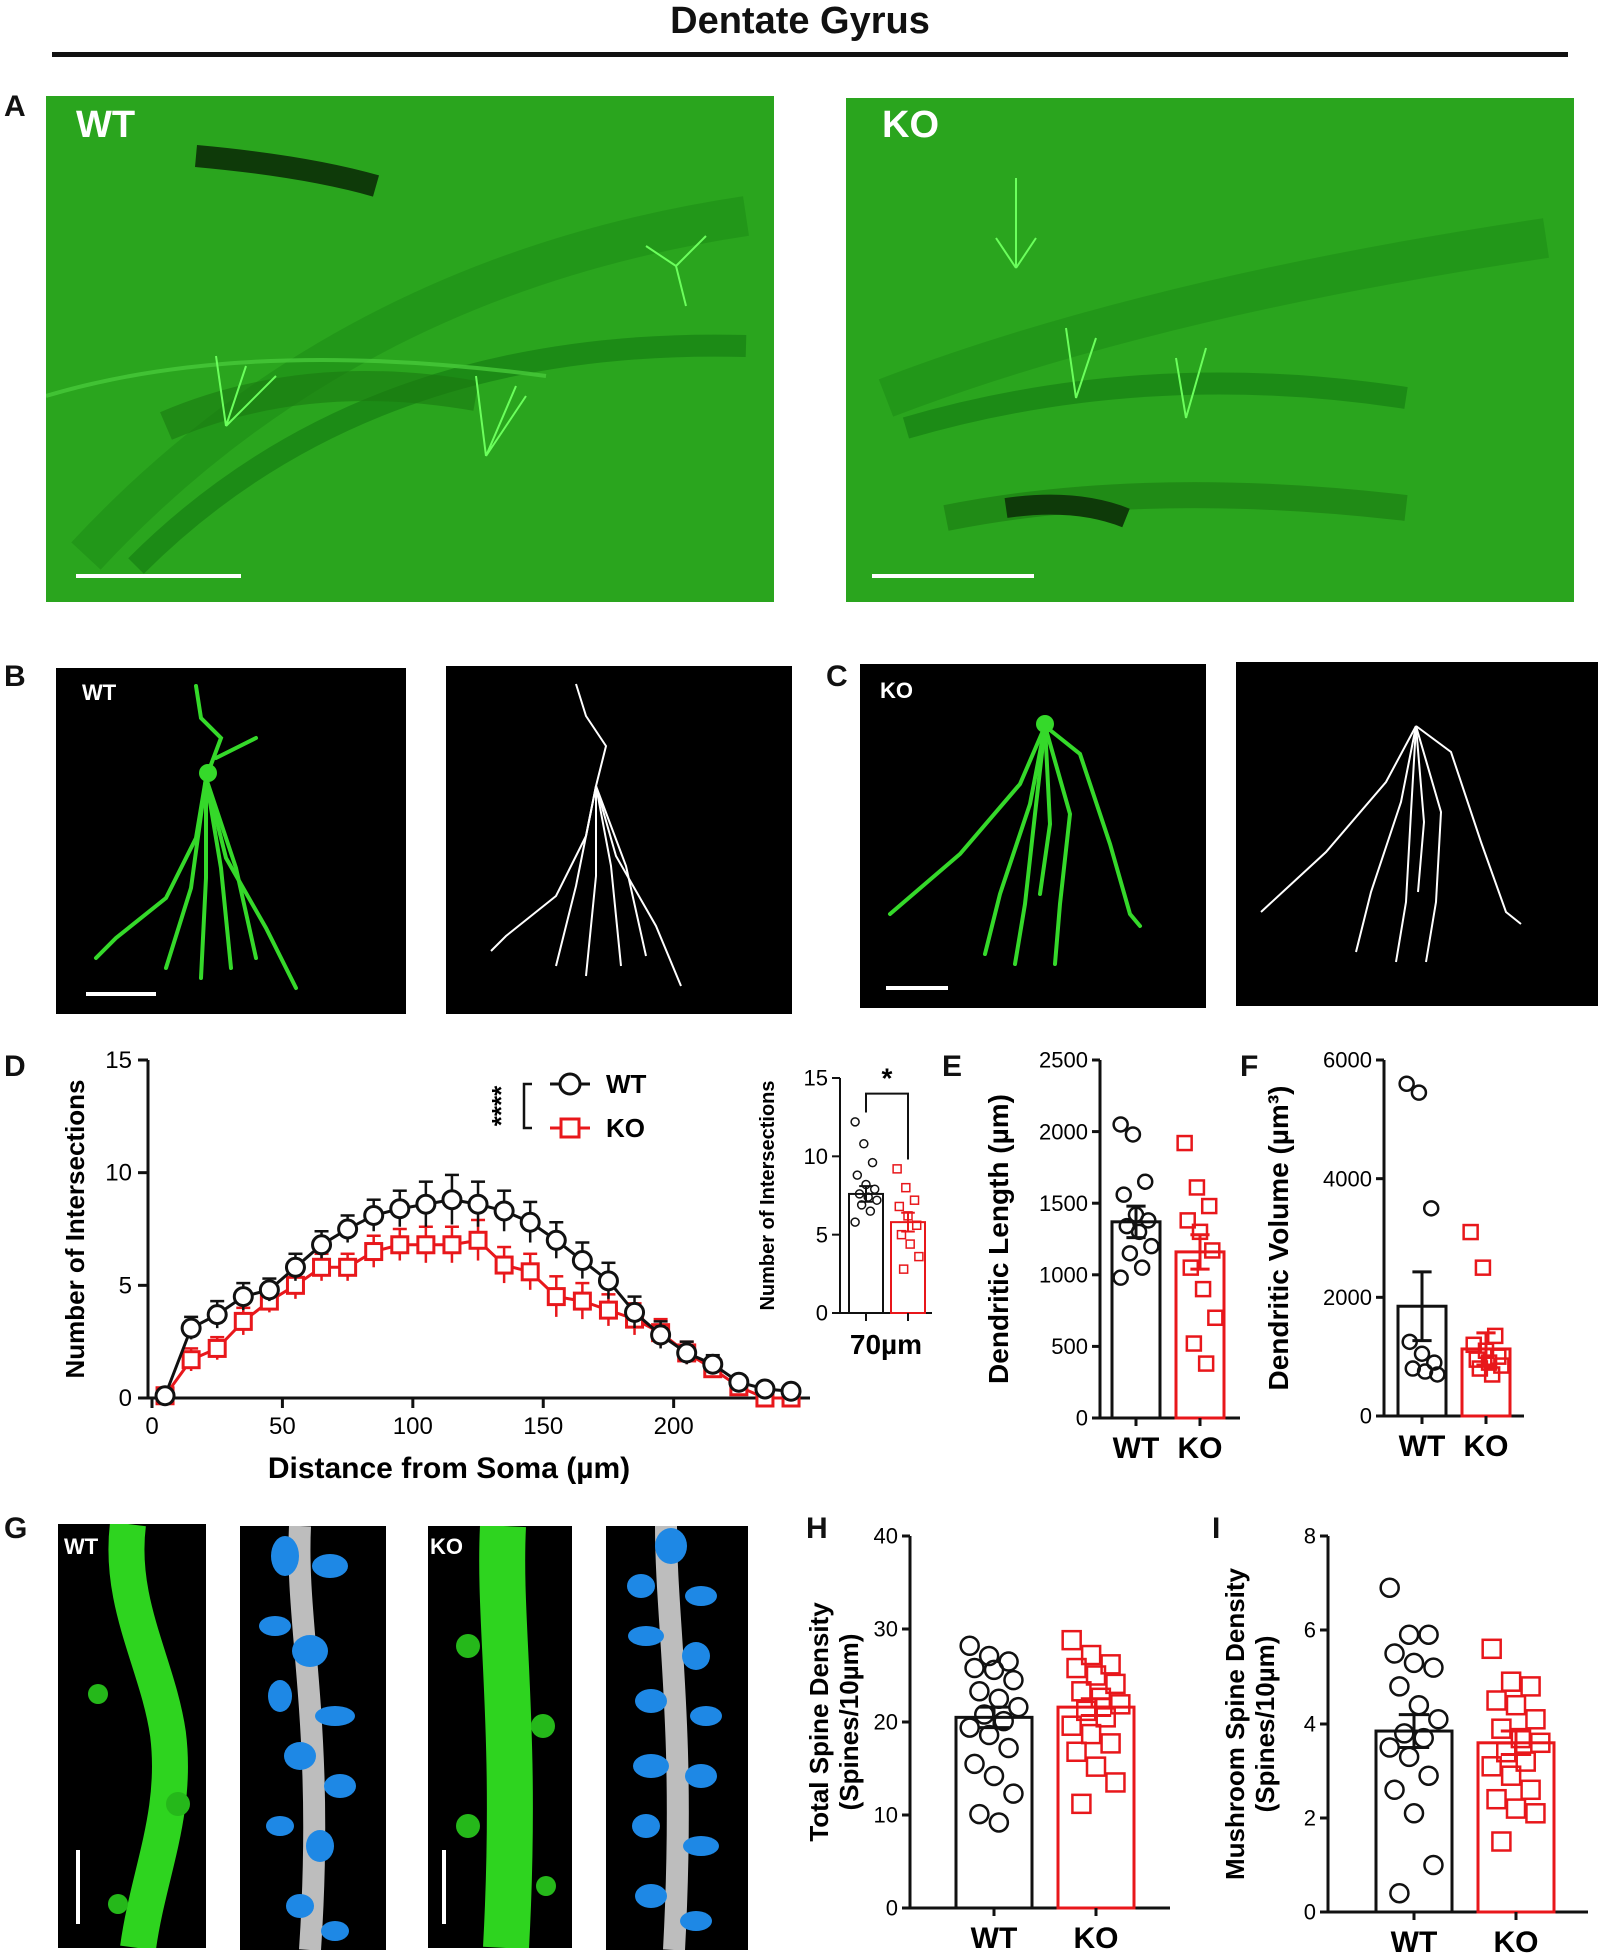  What do you see at coordinates (1063, 1060) in the screenshot?
I see `y-tick-label: 2500` at bounding box center [1063, 1060].